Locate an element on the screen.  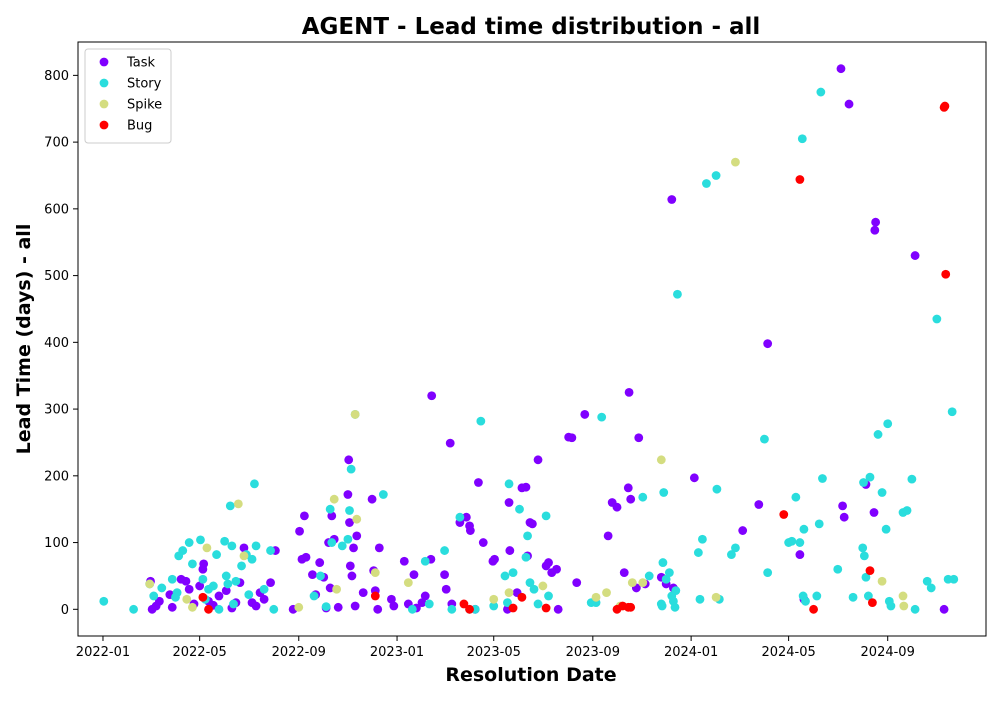
x-tick-label: 2022-05 is located at coordinates (199, 652).